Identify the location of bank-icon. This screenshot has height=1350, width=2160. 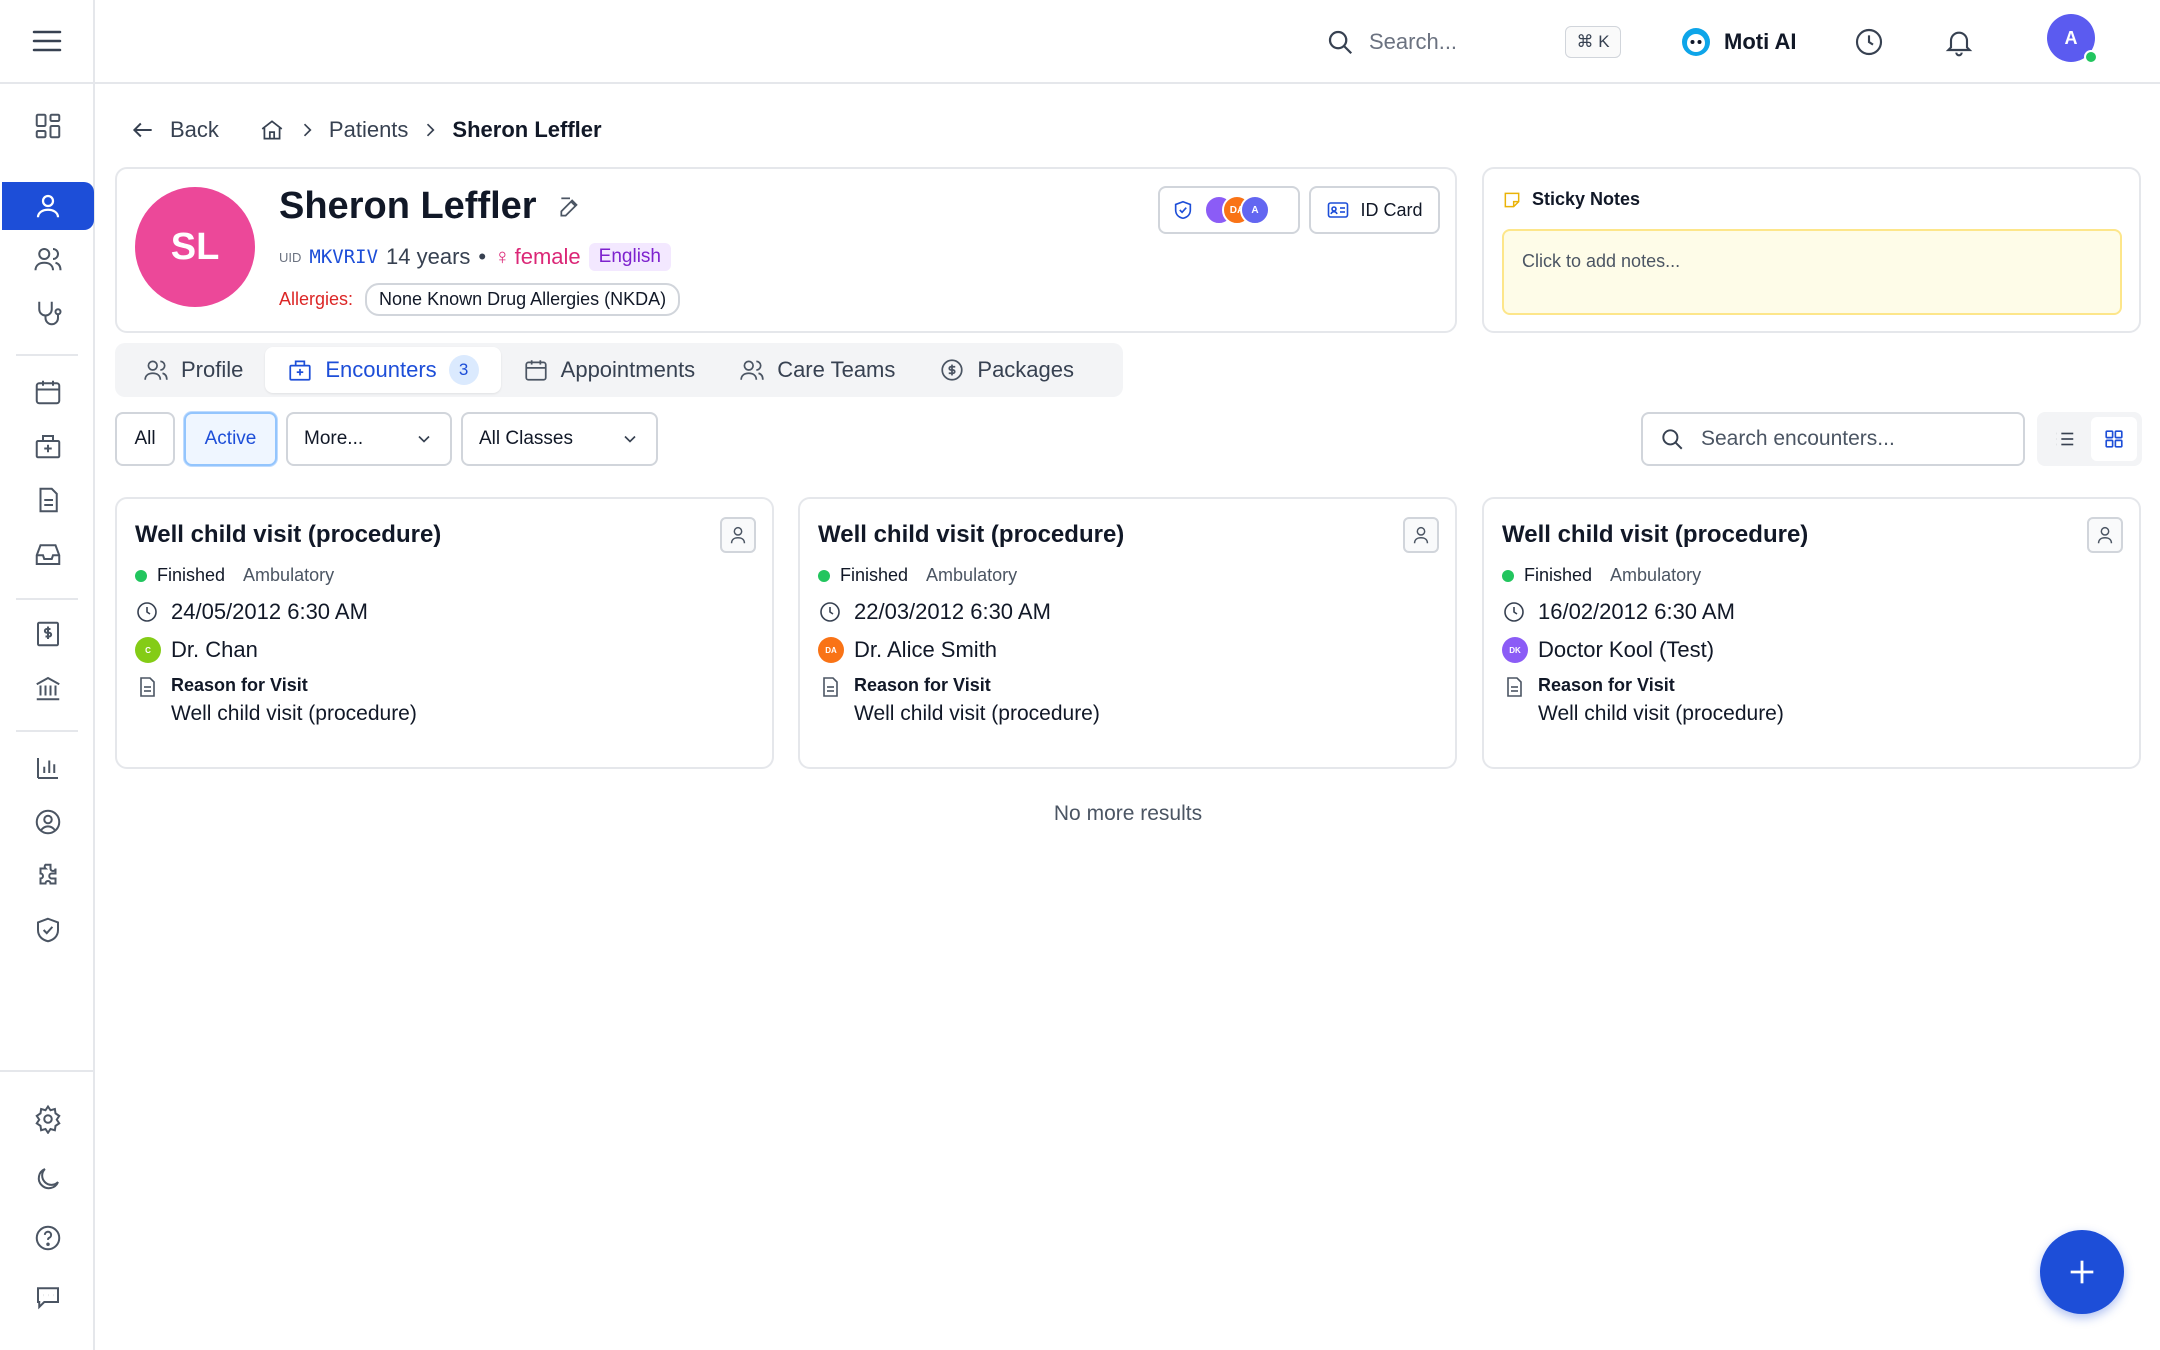
(48, 688).